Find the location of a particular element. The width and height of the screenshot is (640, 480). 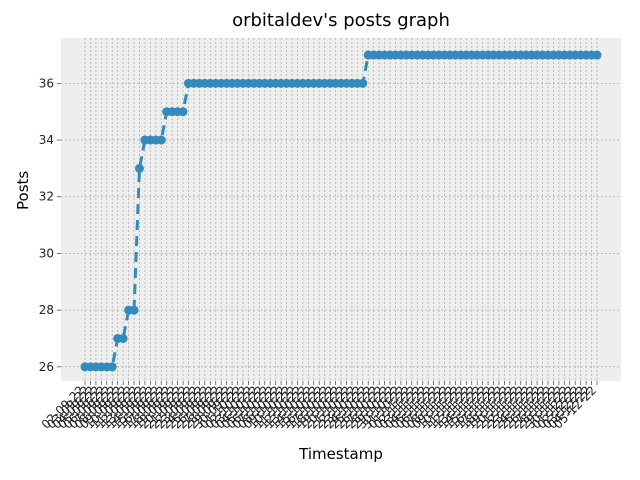

y-axis: 26 28 30 32 34 36 is located at coordinates (50, 225).